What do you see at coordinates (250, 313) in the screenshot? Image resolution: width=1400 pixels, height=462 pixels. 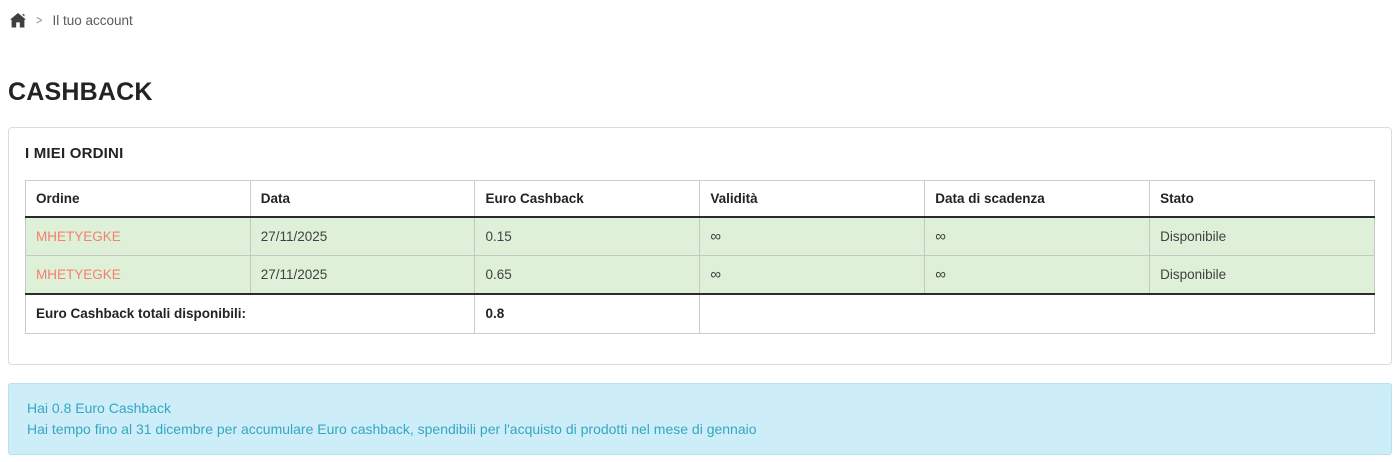 I see `total-cashback-label: Euro Cashback totali disponibili:` at bounding box center [250, 313].